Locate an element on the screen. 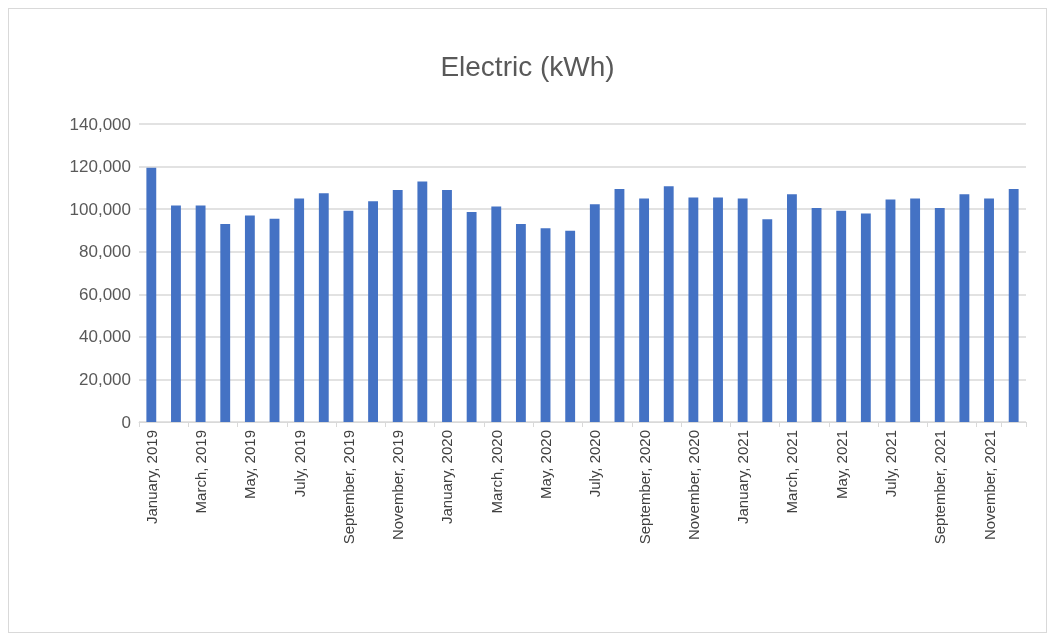  x-tick-label: January, 2021 is located at coordinates (743, 477).